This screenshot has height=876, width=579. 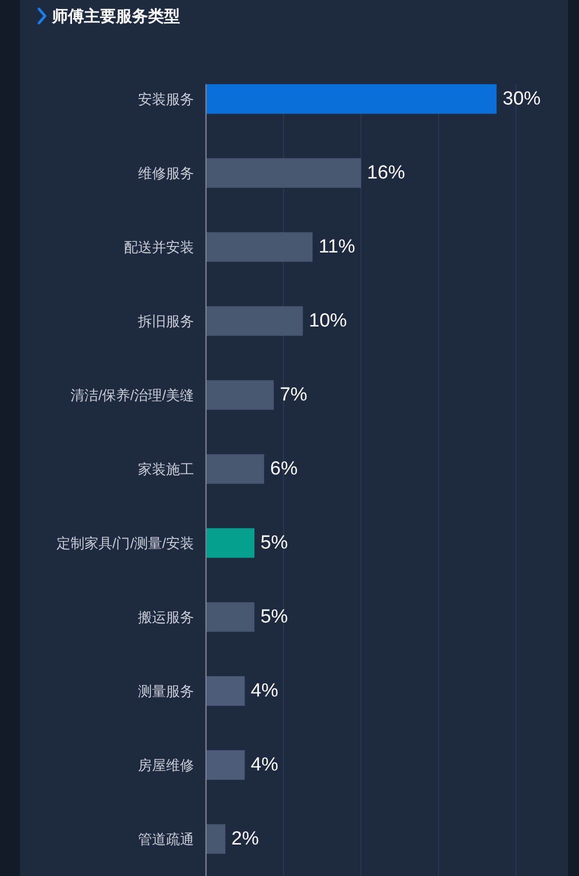 I want to click on y-tick-label: 清洁/保养/治理/美缝, so click(x=132, y=395).